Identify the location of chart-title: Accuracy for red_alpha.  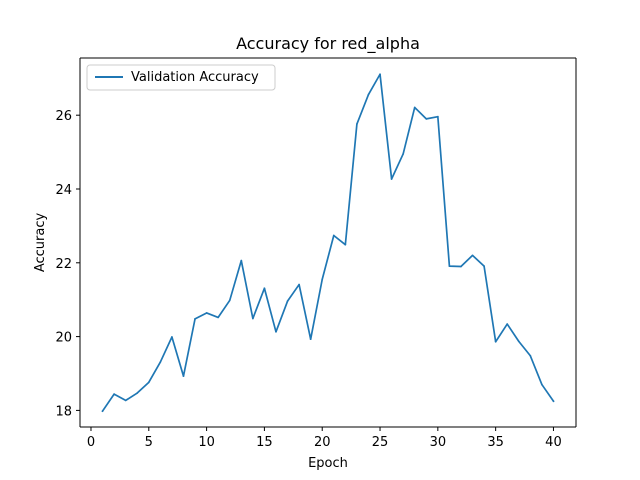
(328, 44).